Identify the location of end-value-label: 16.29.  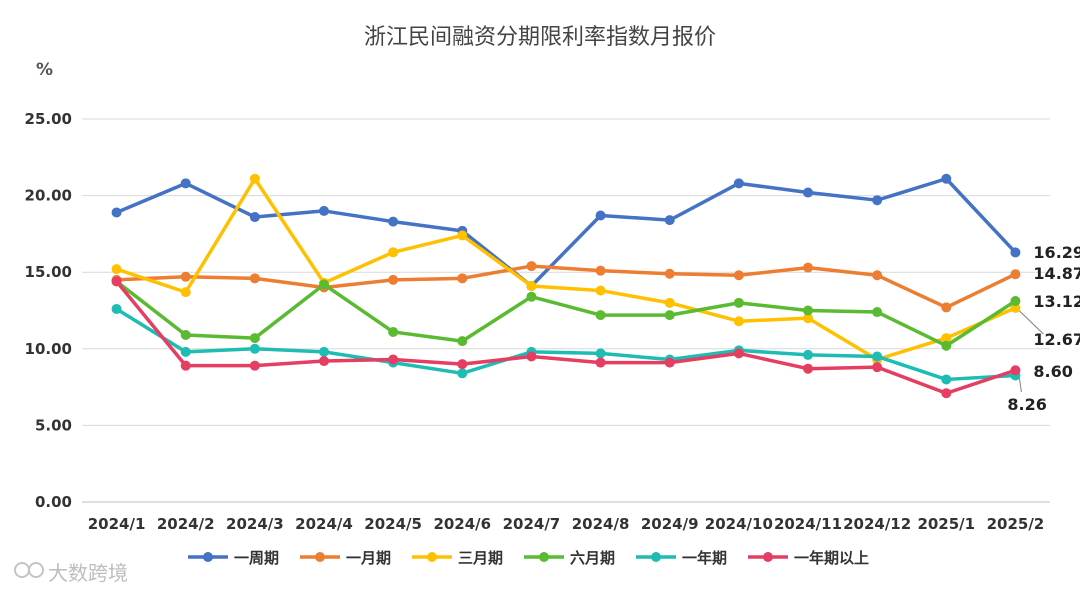
(1056, 252).